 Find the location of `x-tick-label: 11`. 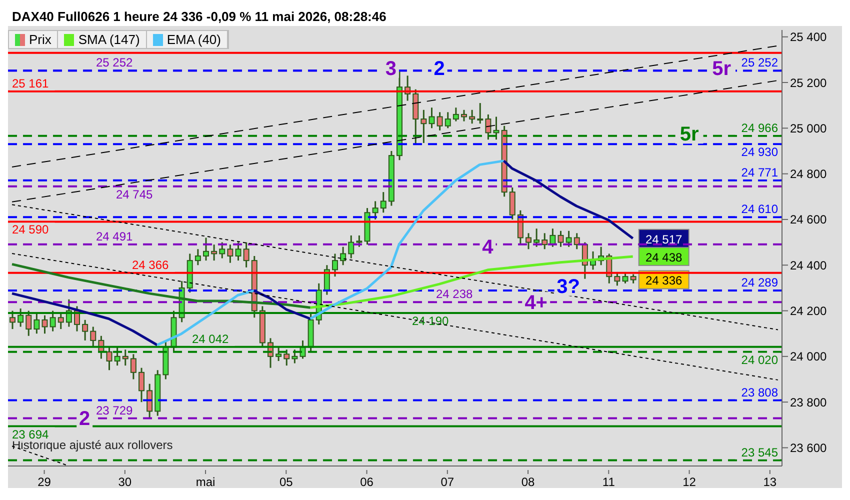

x-tick-label: 11 is located at coordinates (609, 482).